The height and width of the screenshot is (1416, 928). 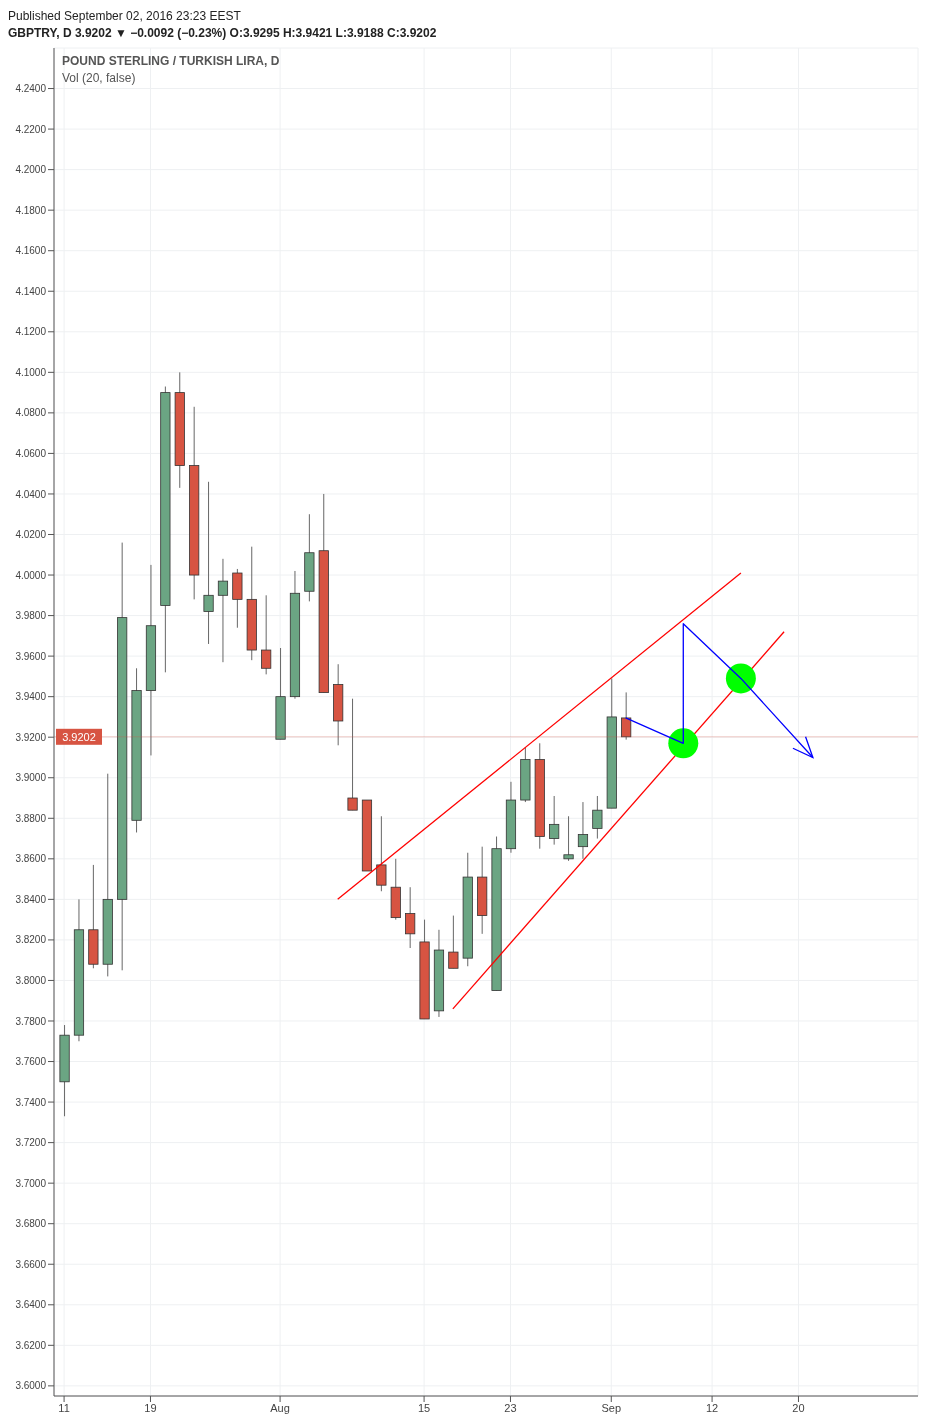 What do you see at coordinates (99, 78) in the screenshot?
I see `text: Vol (20, false)` at bounding box center [99, 78].